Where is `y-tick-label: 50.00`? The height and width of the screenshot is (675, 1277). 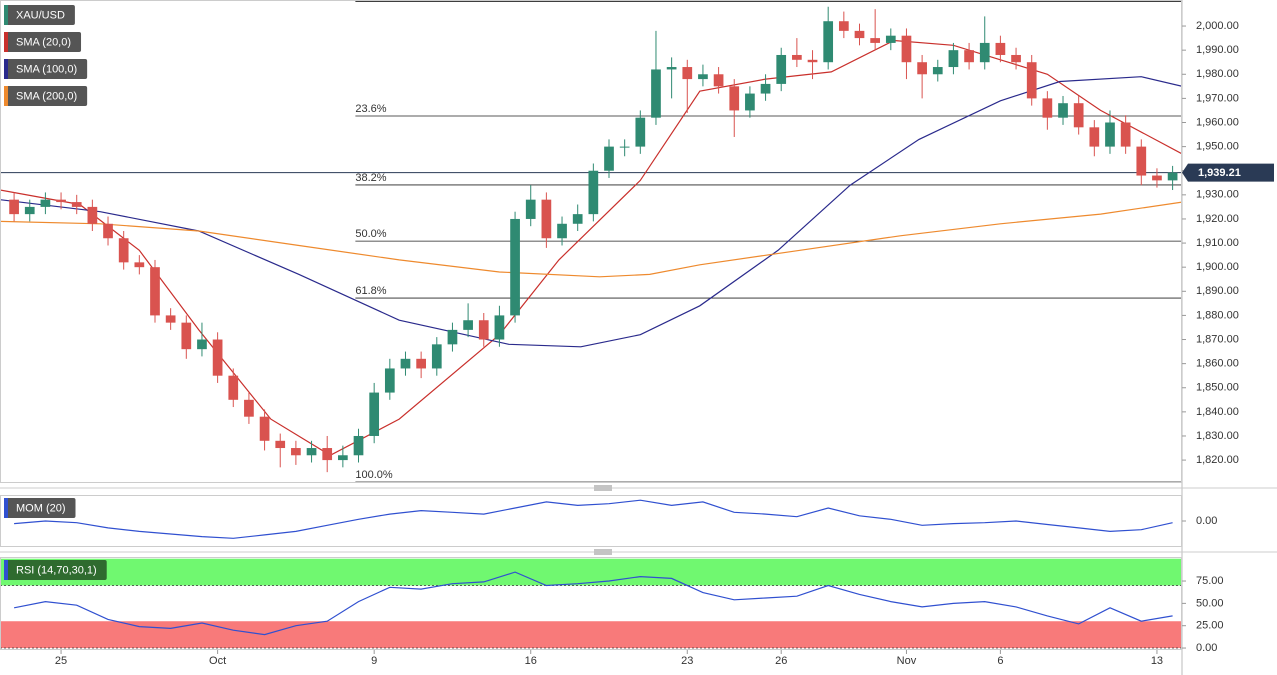
y-tick-label: 50.00 is located at coordinates (1210, 603).